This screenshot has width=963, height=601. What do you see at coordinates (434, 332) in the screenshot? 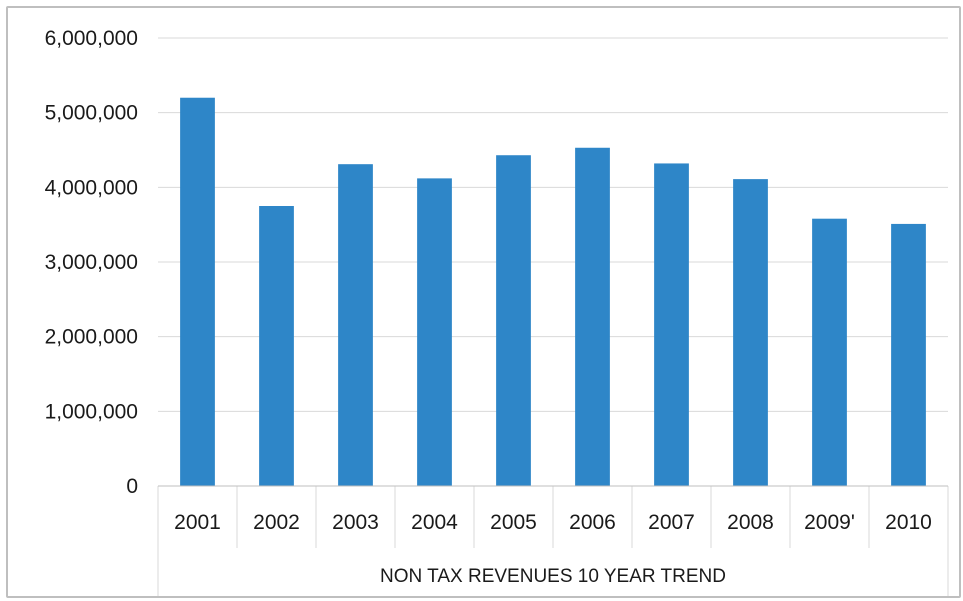
I see `bar-2004` at bounding box center [434, 332].